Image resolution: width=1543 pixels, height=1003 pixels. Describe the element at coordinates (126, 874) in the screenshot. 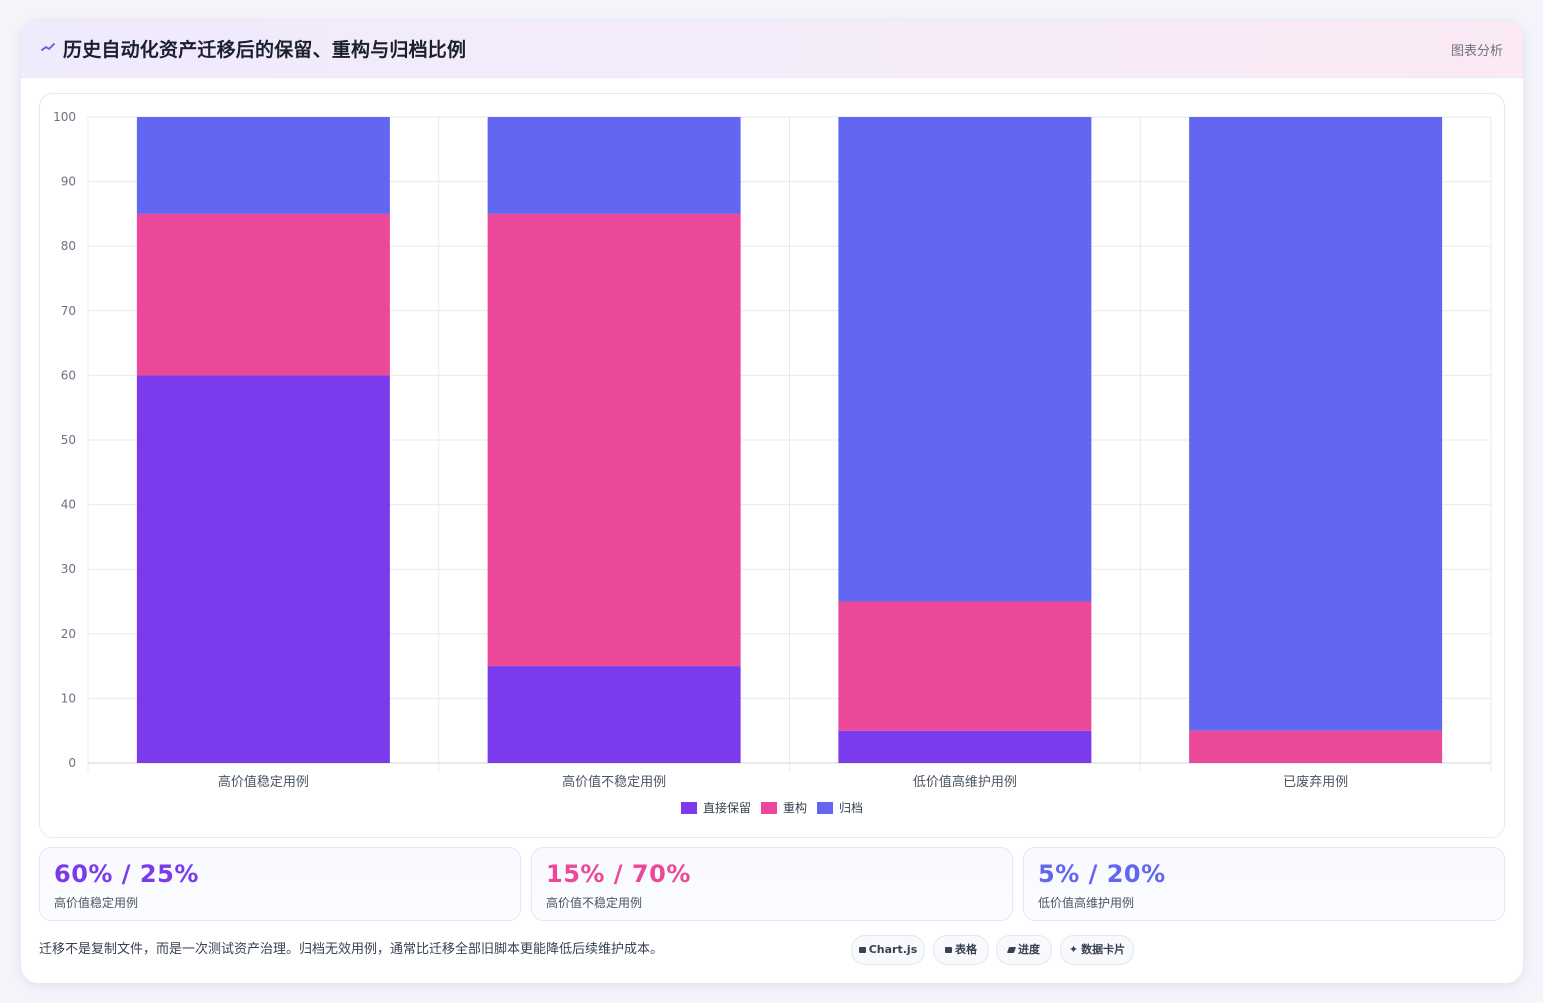

I see `stat-value: 60% / 25%` at that location.